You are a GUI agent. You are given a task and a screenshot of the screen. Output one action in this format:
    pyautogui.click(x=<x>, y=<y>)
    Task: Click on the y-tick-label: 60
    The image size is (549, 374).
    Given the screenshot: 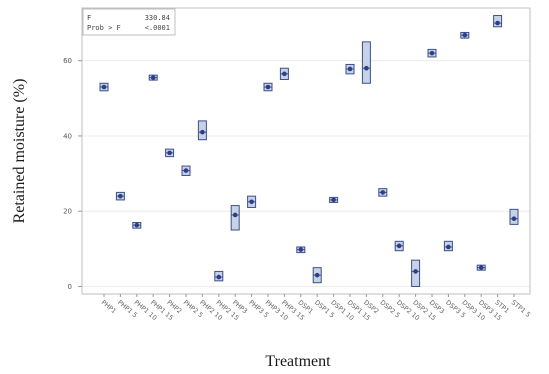 What is the action you would take?
    pyautogui.click(x=67, y=61)
    